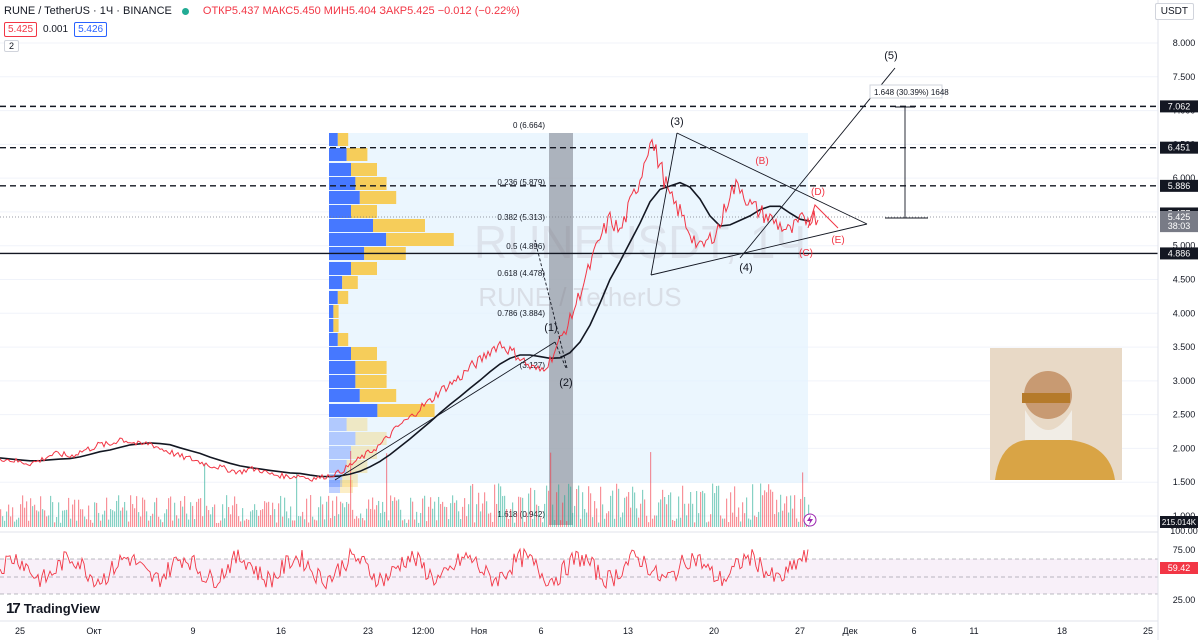 This screenshot has height=640, width=1200. Describe the element at coordinates (12, 46) in the screenshot. I see `indicators-collapse-button: 2` at that location.